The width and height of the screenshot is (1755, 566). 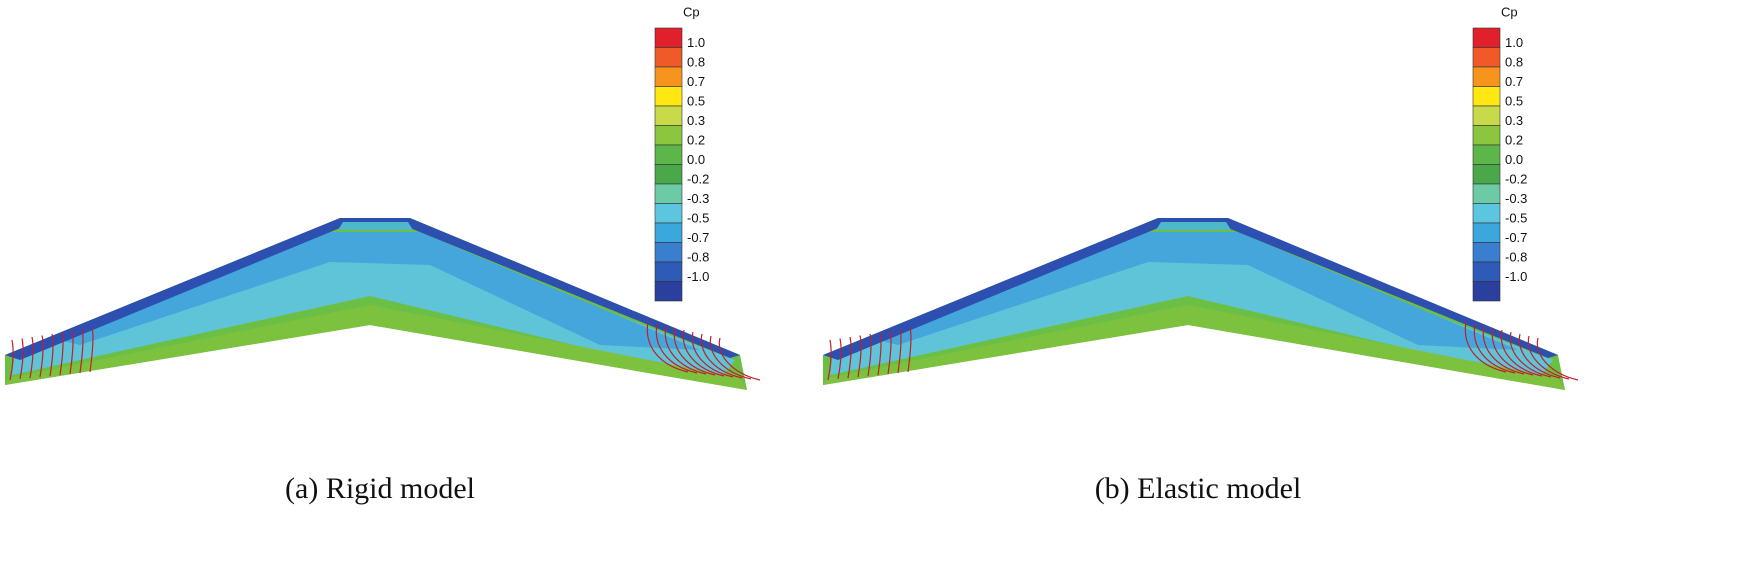 I want to click on colorbar-label: -0.8, so click(x=1516, y=256).